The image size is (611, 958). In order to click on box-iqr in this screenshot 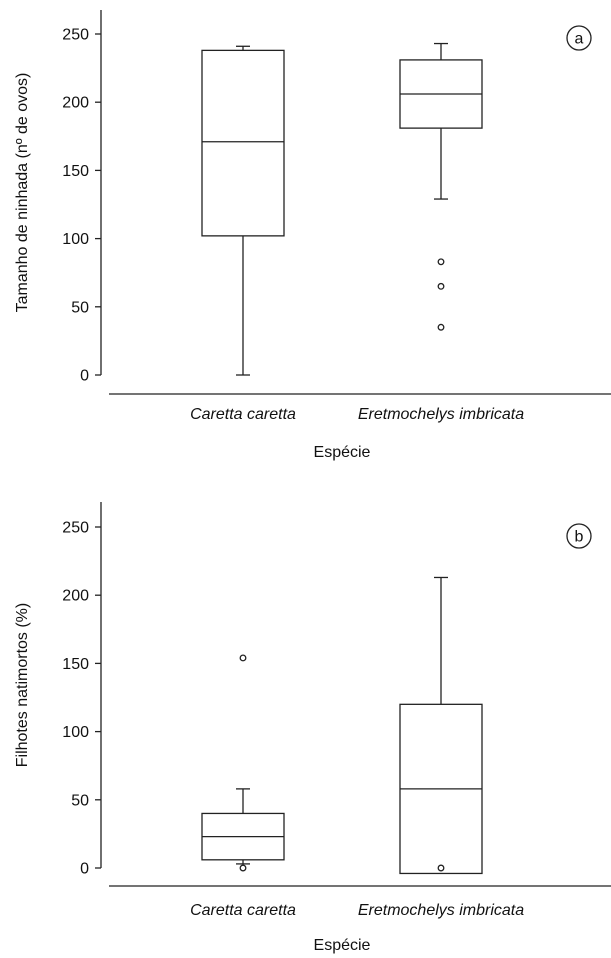, I will do `click(243, 143)`.